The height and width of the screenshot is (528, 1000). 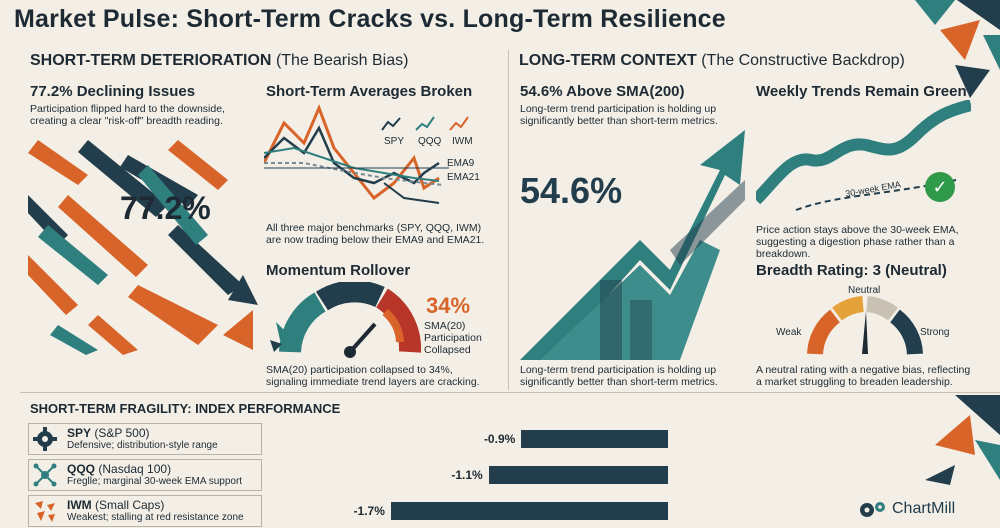 What do you see at coordinates (935, 332) in the screenshot?
I see `rating-strong-label: Strong` at bounding box center [935, 332].